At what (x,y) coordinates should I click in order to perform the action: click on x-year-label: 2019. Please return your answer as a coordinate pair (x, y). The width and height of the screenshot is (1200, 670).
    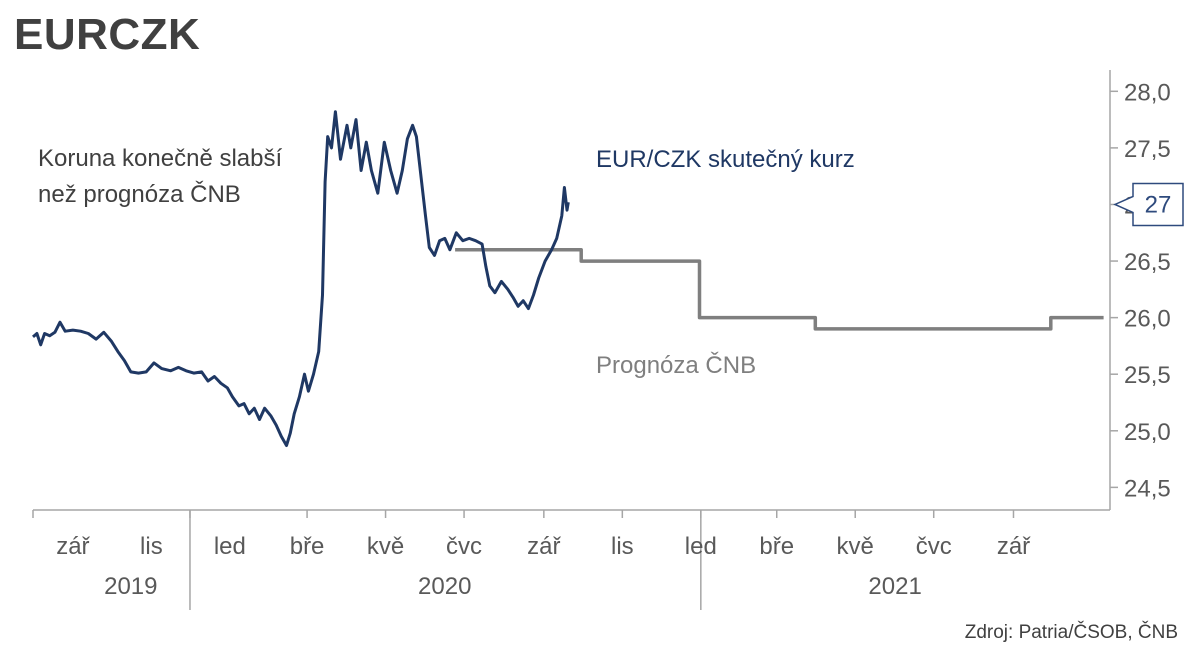
    Looking at the image, I should click on (130, 586).